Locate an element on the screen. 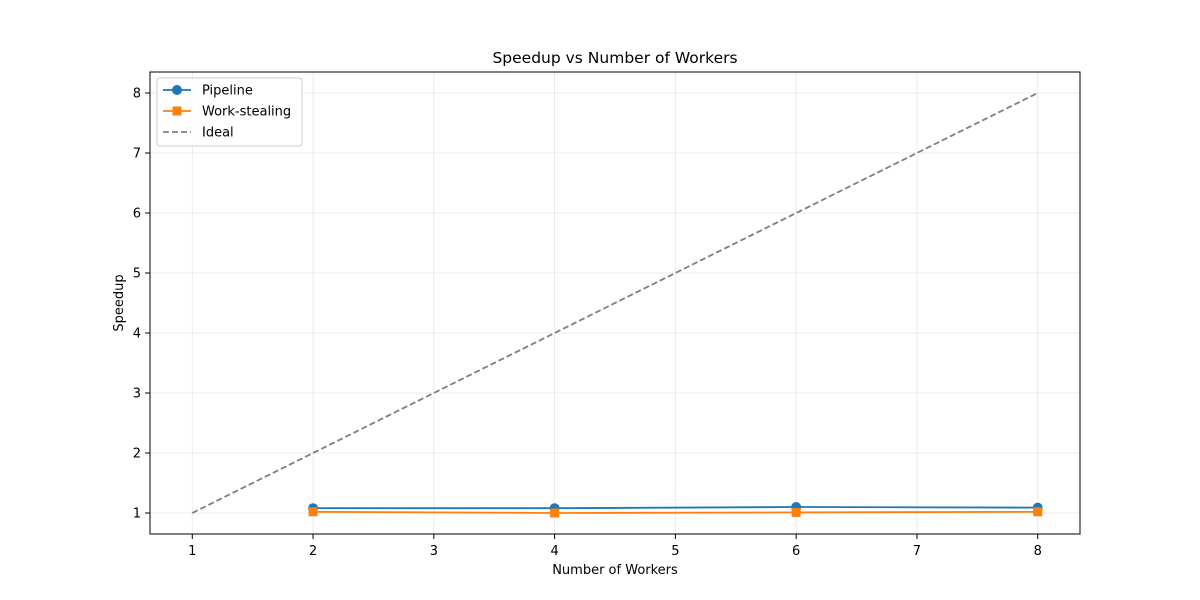 Image resolution: width=1200 pixels, height=600 pixels. x-tick-label: 6 is located at coordinates (796, 551).